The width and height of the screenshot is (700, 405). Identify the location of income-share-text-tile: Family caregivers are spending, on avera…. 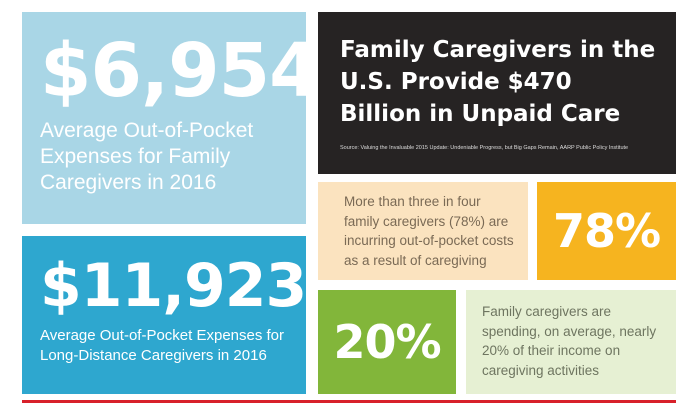
(571, 342).